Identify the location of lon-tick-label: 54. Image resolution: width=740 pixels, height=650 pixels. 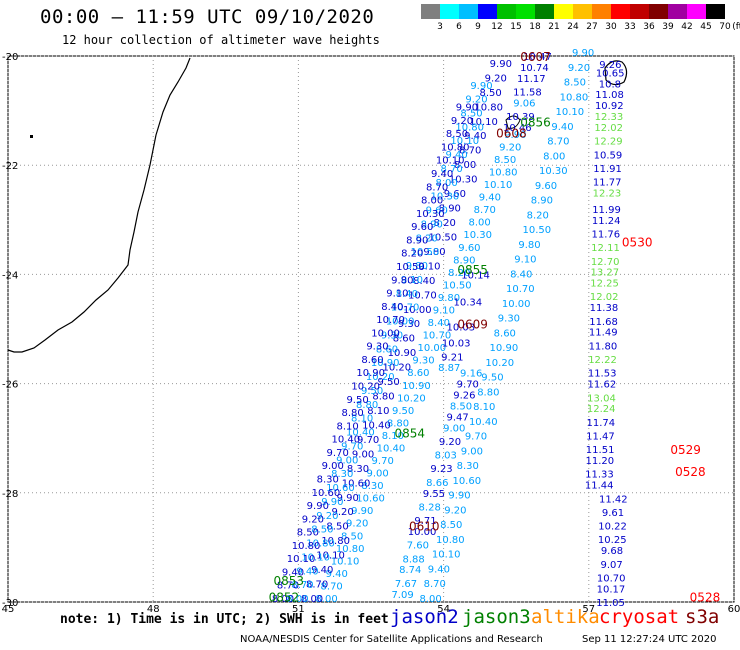
(443, 609).